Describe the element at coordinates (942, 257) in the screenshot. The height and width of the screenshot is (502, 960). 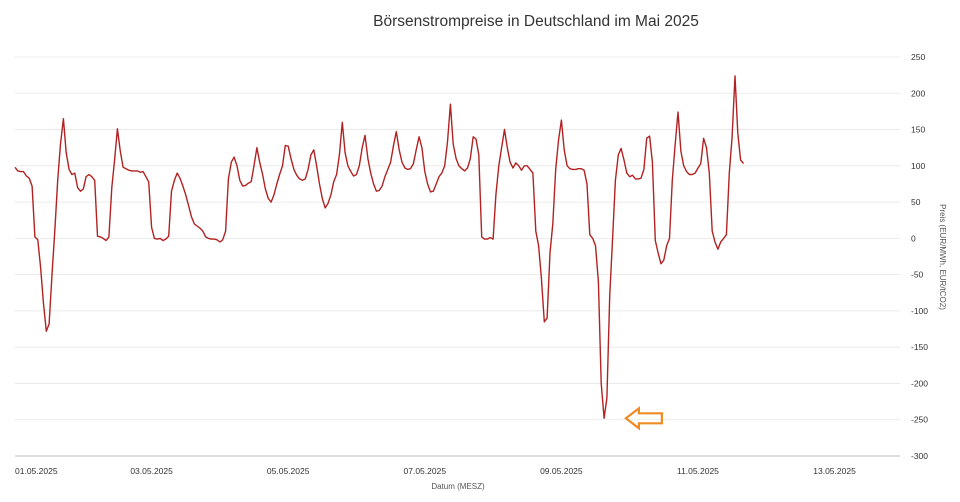
I see `y-axis-title: Preis (EUR/MWh, EUR/tCO2)` at that location.